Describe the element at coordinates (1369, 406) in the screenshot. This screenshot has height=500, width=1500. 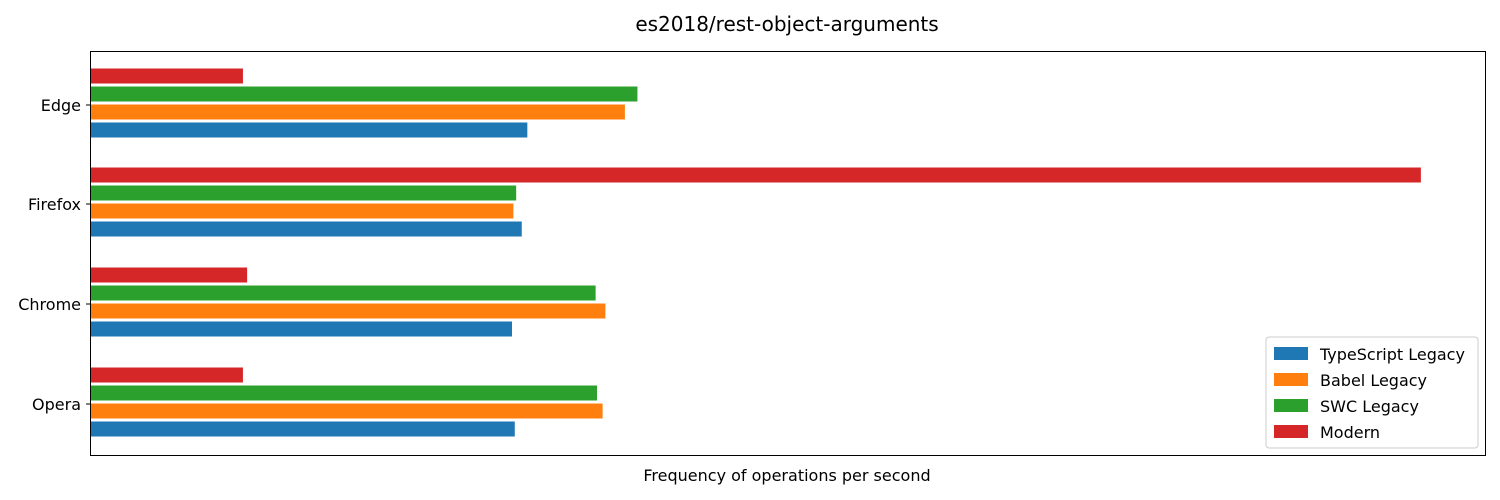
I see `legend-label-swc-legacy: SWC Legacy` at that location.